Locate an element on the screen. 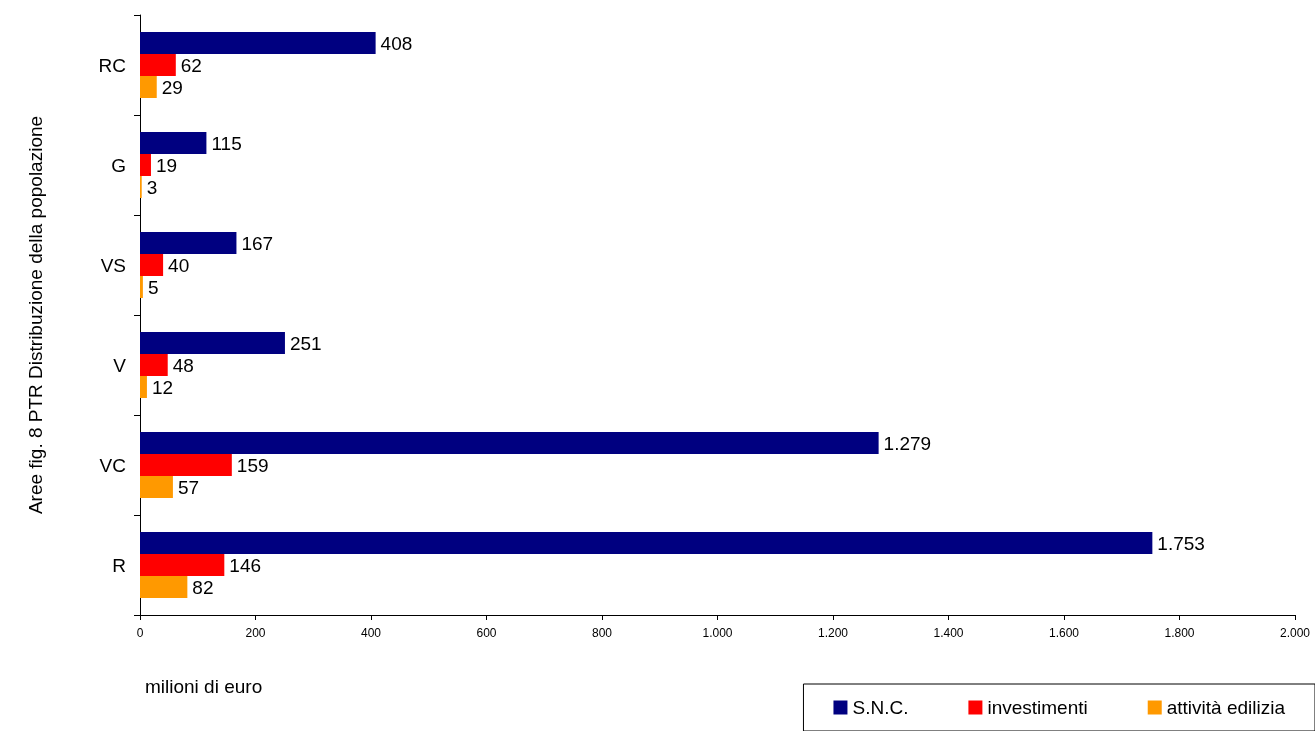 Image resolution: width=1315 pixels, height=731 pixels. legend-label: S.N.C. is located at coordinates (880, 707).